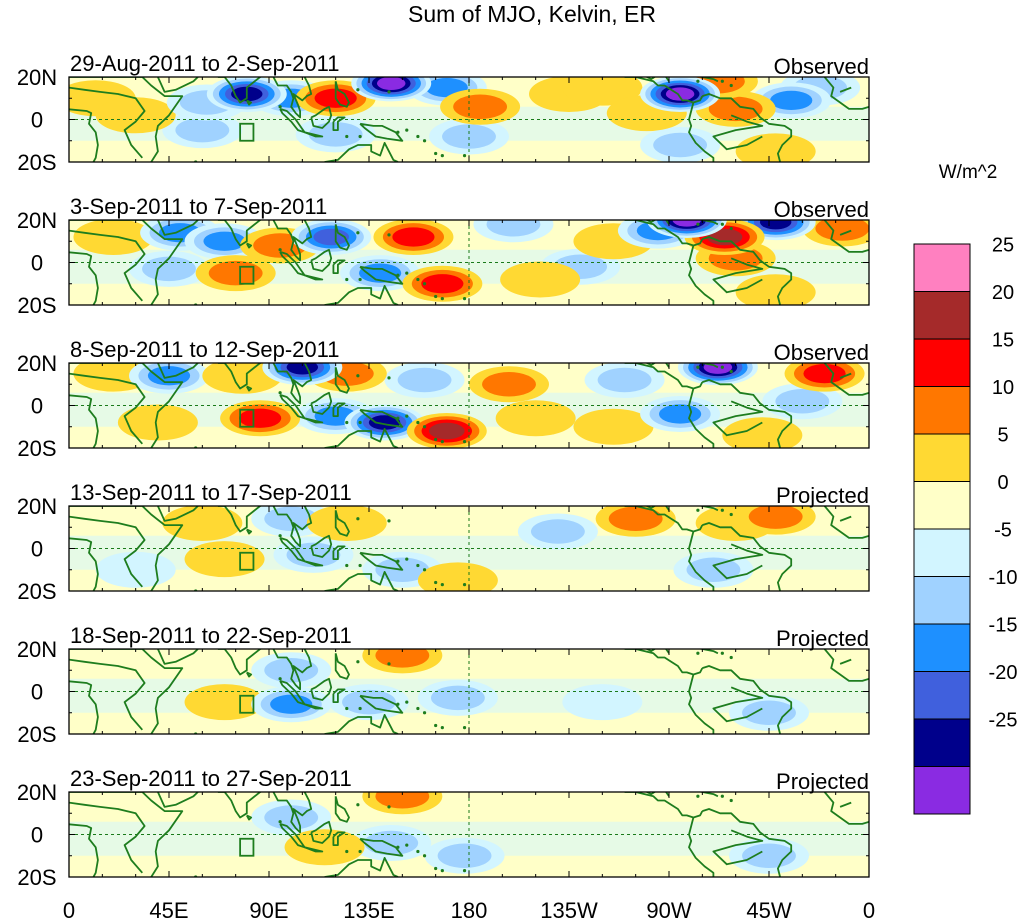  What do you see at coordinates (205, 63) in the screenshot?
I see `panel-period-label: 29-Aug-2011 to 2-Sep-2011` at bounding box center [205, 63].